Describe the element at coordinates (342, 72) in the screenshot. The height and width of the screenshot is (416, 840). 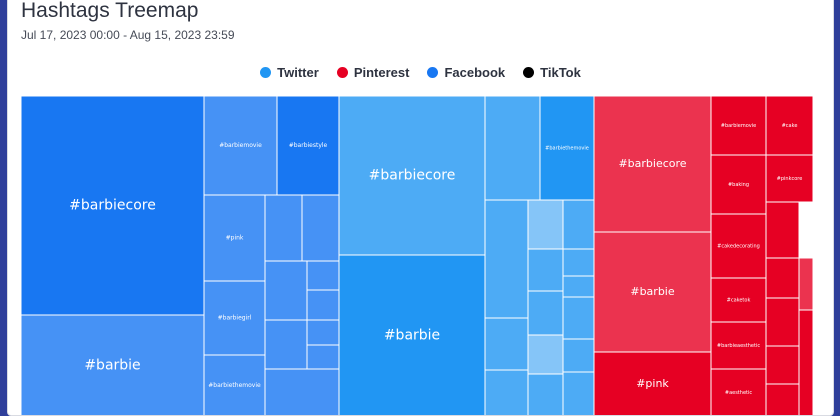
I see `legend-swatch-pinterest` at that location.